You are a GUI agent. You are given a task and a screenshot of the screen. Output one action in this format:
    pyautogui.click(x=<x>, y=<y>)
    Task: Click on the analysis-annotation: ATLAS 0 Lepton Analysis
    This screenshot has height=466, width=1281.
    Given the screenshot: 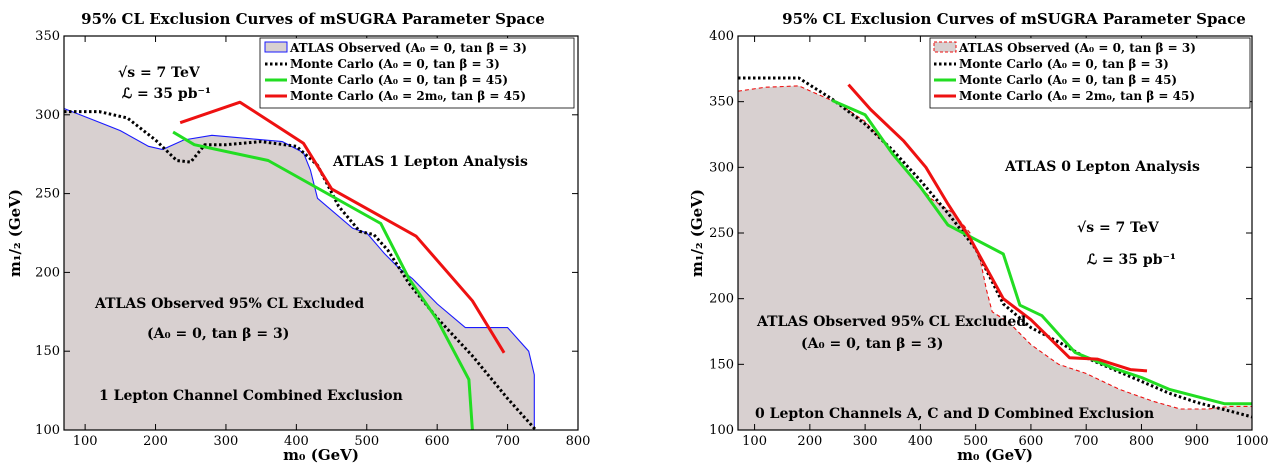 What is the action you would take?
    pyautogui.click(x=1102, y=167)
    